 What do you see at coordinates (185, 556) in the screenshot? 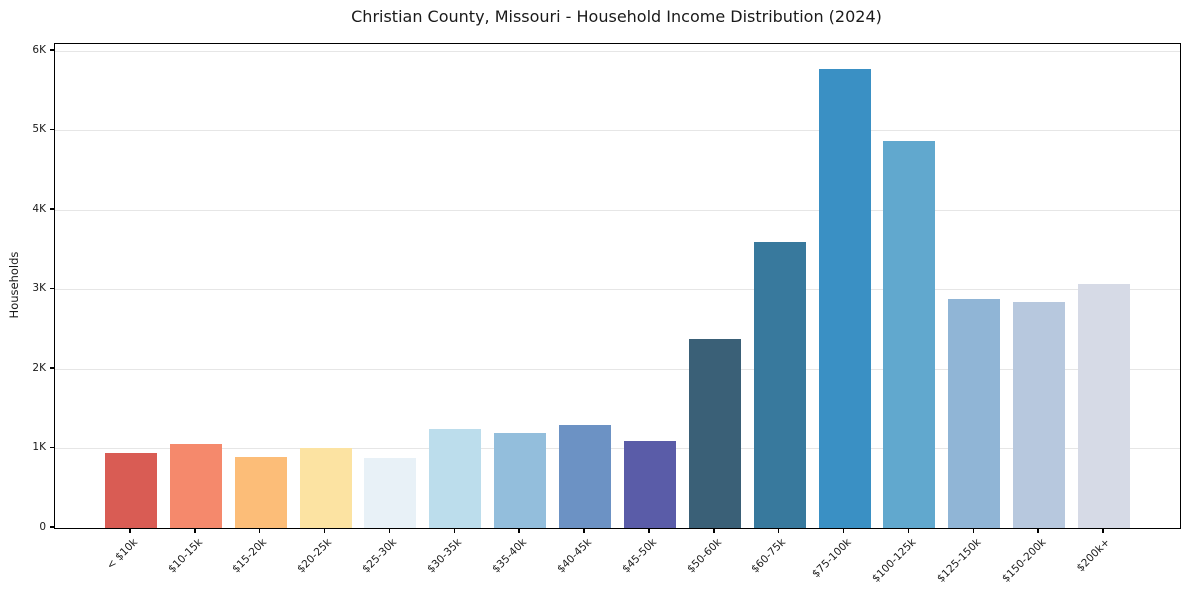
I see `x-tick-label: $10-15k` at bounding box center [185, 556].